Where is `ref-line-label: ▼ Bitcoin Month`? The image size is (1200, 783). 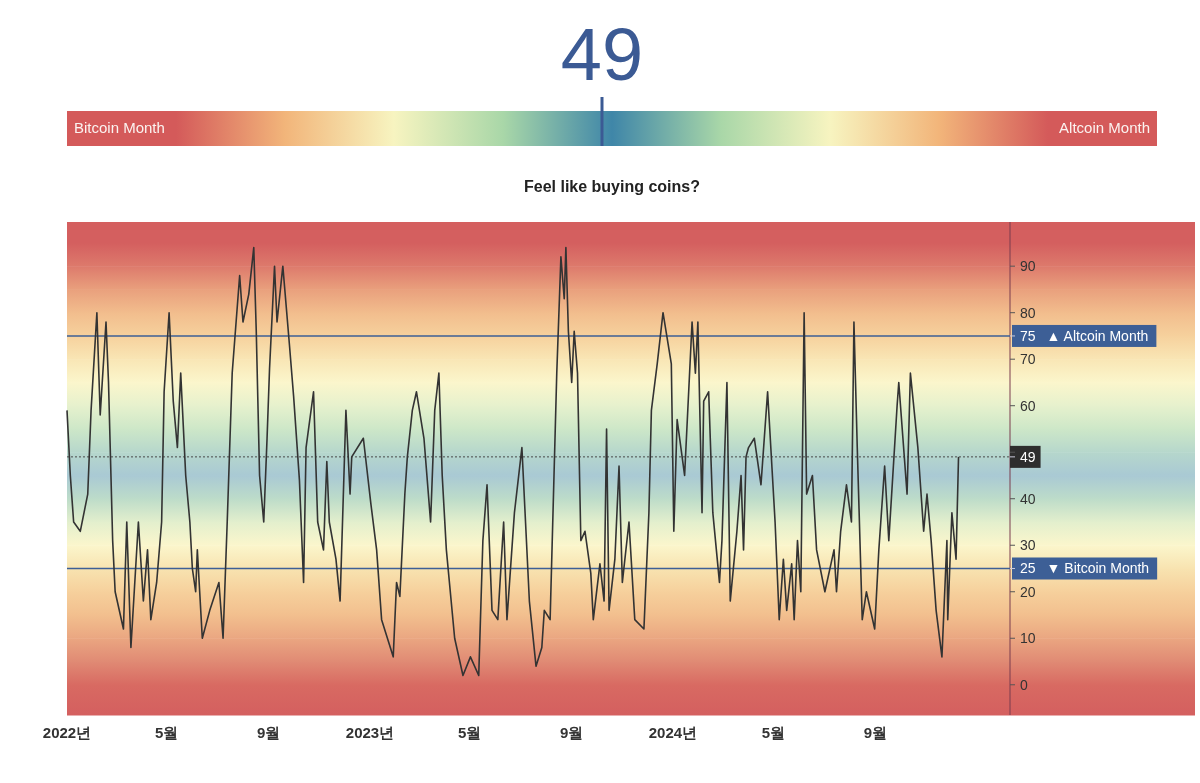
ref-line-label: ▼ Bitcoin Month is located at coordinates (1098, 568).